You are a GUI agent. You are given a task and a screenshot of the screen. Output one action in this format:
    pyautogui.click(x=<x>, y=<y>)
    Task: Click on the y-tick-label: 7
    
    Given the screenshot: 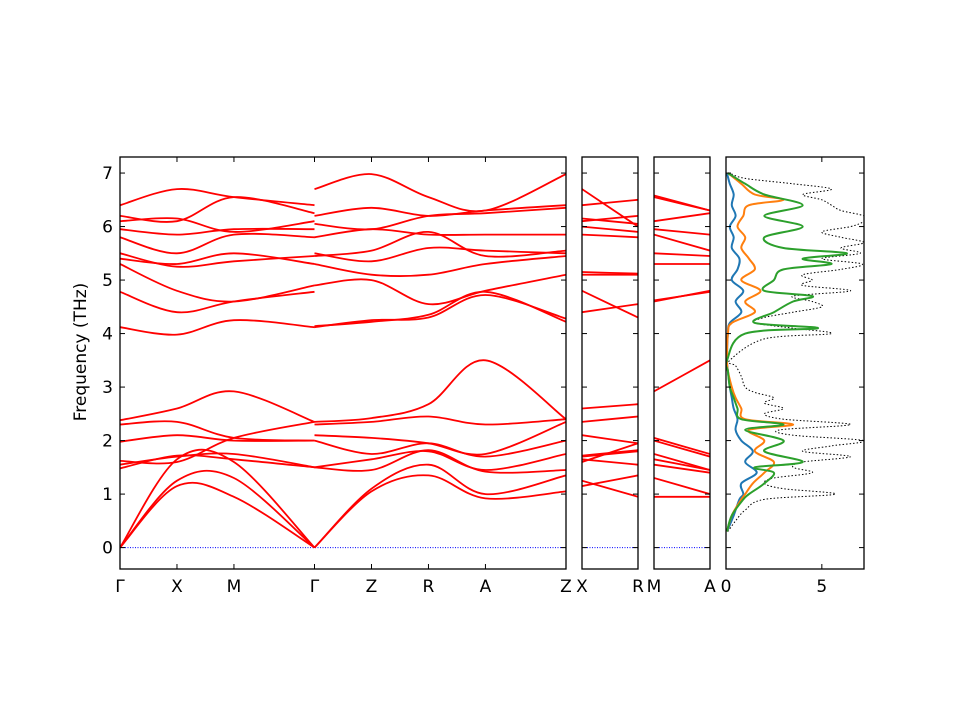 What is the action you would take?
    pyautogui.click(x=107, y=174)
    